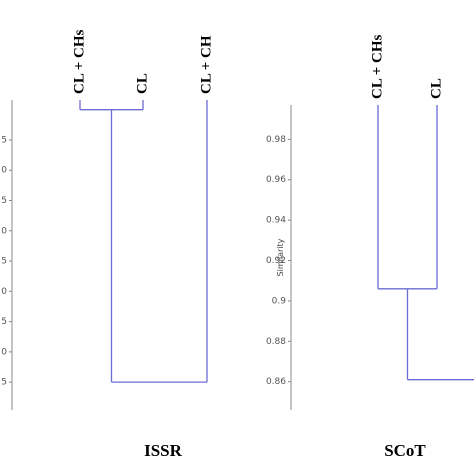  Describe the element at coordinates (276, 221) in the screenshot. I see `y-tick-label: 0.94` at that location.